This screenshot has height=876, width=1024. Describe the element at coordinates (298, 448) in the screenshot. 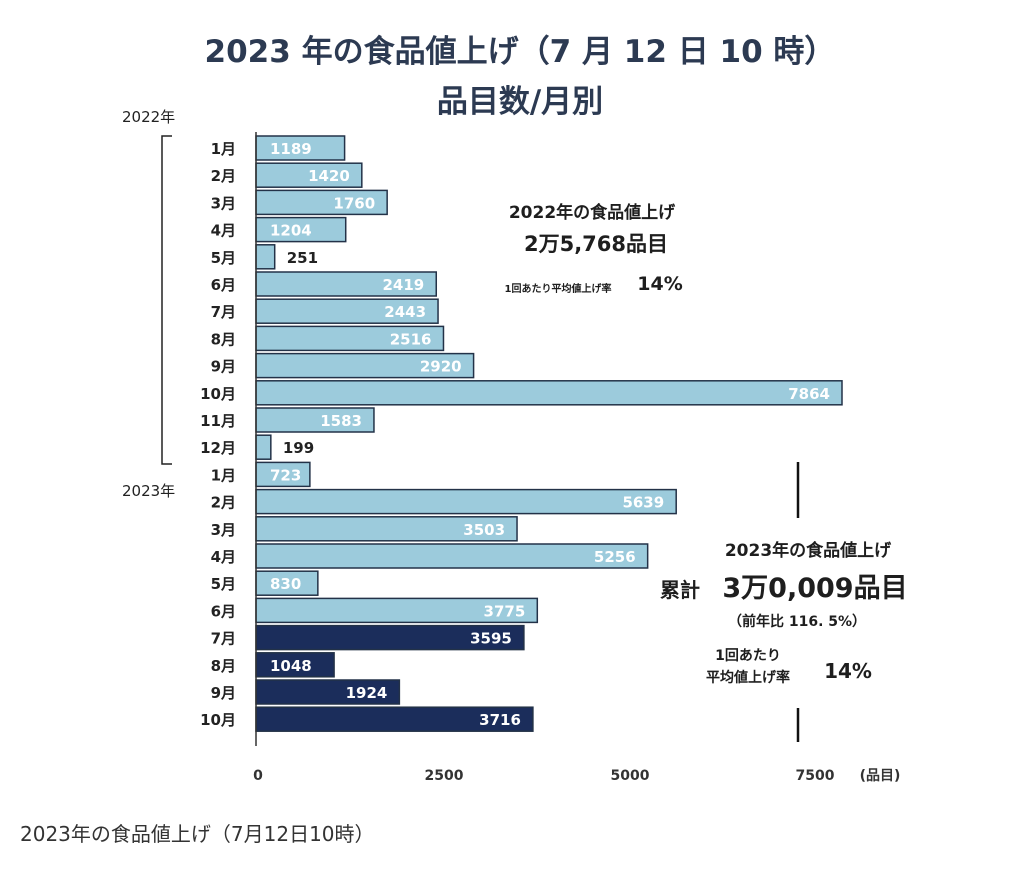

I see `value-label: 199` at that location.